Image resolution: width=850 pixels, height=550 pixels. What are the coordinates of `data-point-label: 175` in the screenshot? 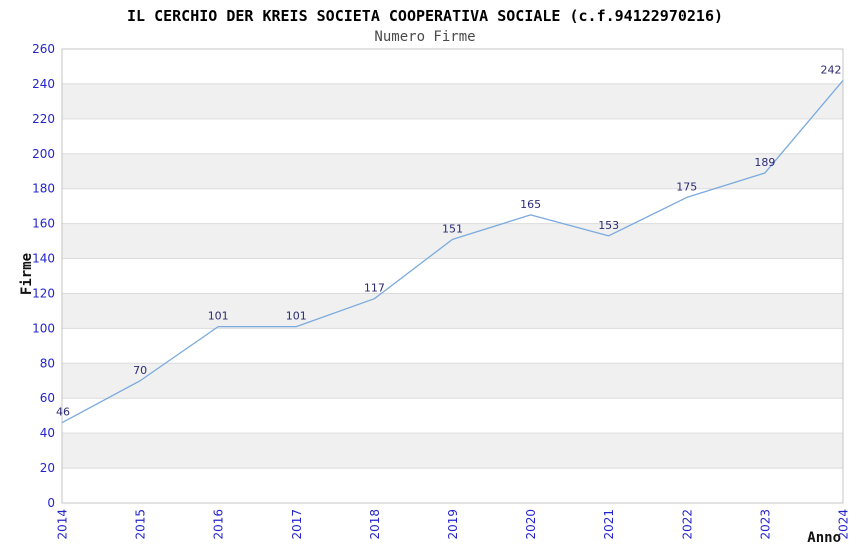 It's located at (686, 186).